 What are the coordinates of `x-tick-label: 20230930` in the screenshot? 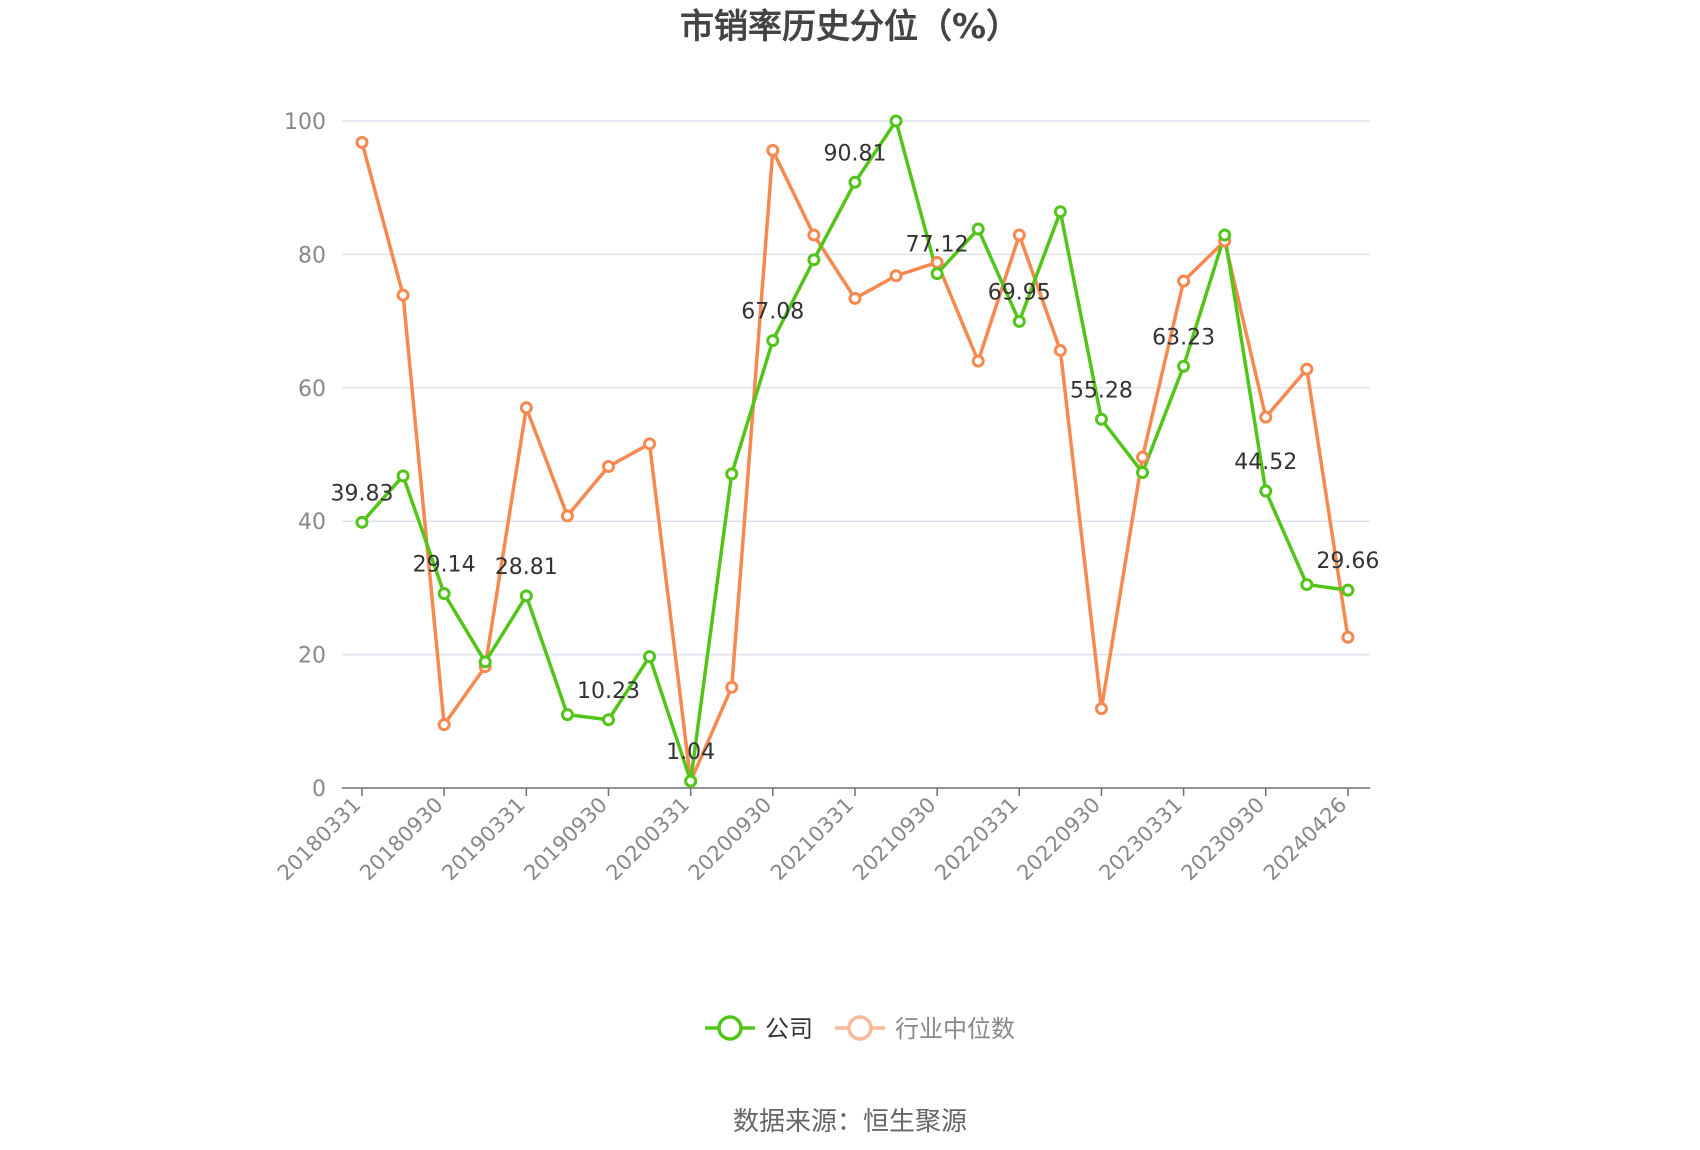 It's located at (1223, 839).